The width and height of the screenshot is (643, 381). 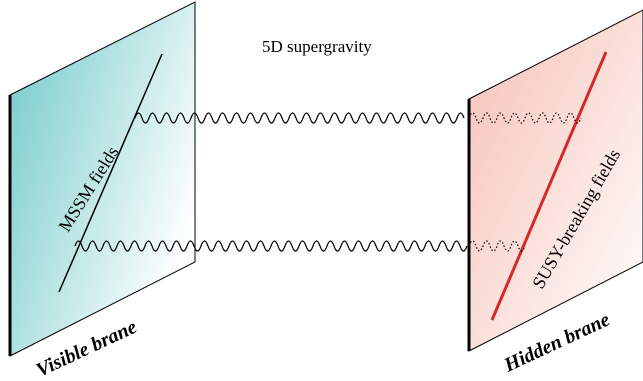 I want to click on propagator-lower-solid, so click(x=271, y=246).